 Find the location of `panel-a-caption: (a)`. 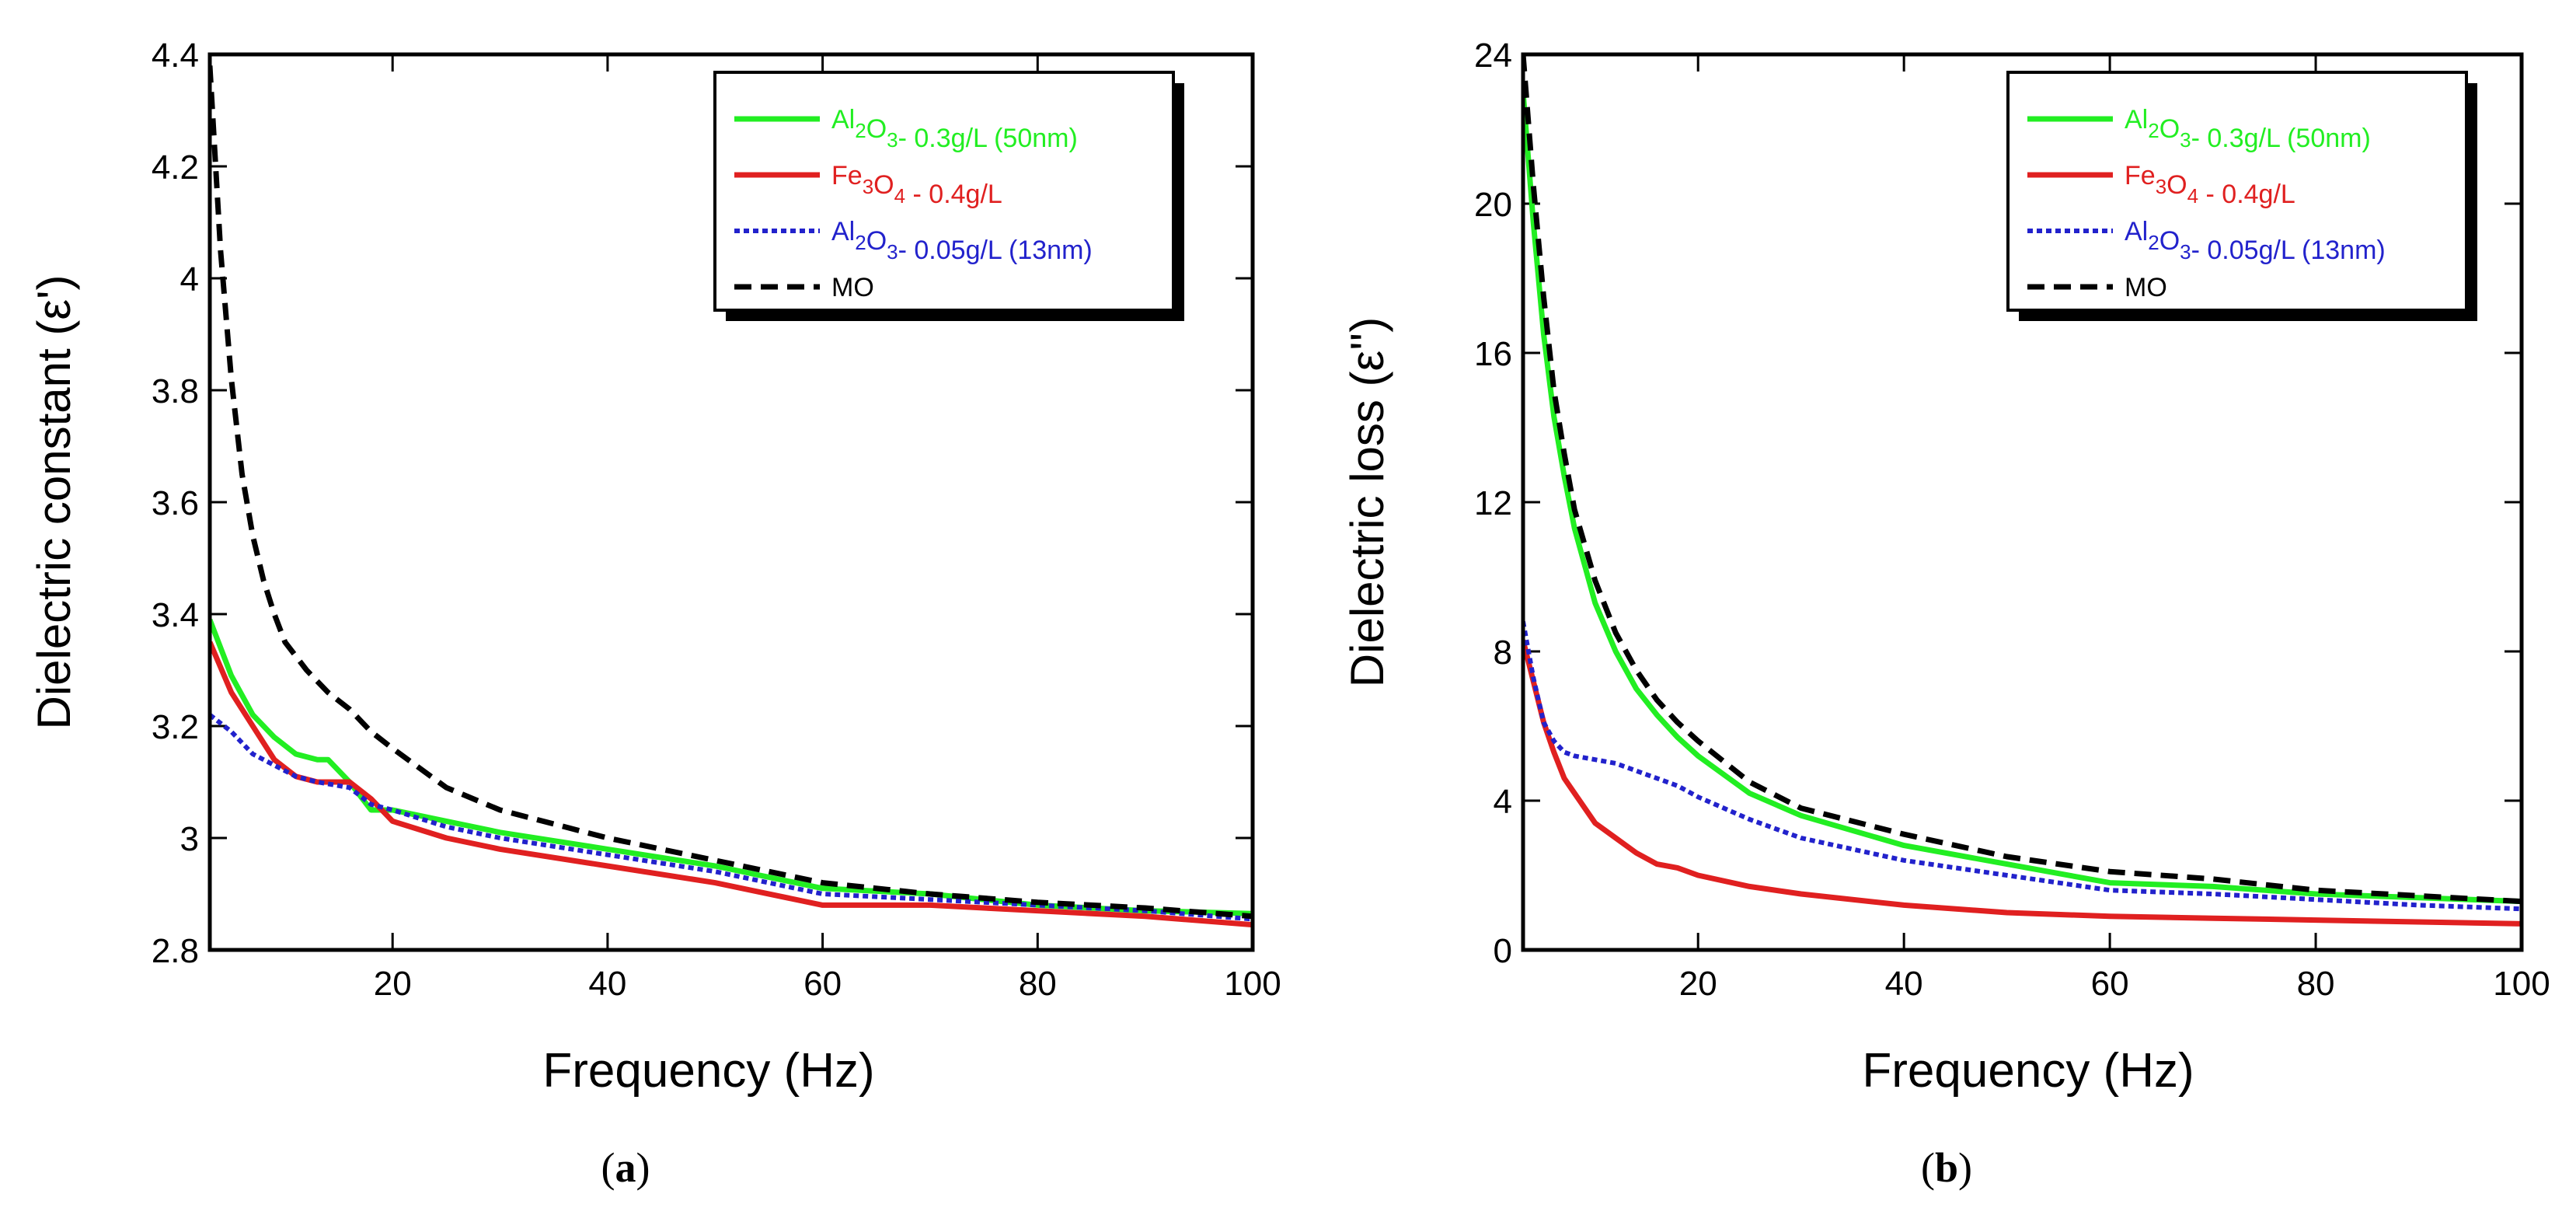

panel-a-caption: (a) is located at coordinates (625, 1167).